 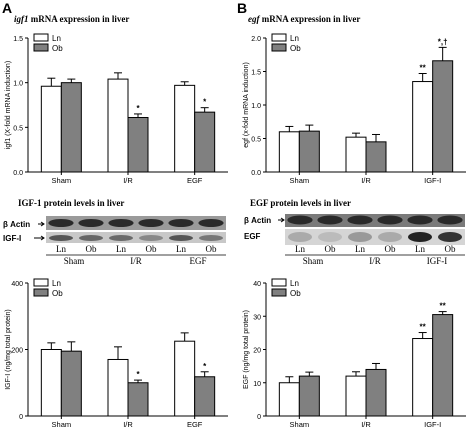 What do you see at coordinates (300, 203) in the screenshot?
I see `title-egf-blot: EGF protein levels in liver` at bounding box center [300, 203].